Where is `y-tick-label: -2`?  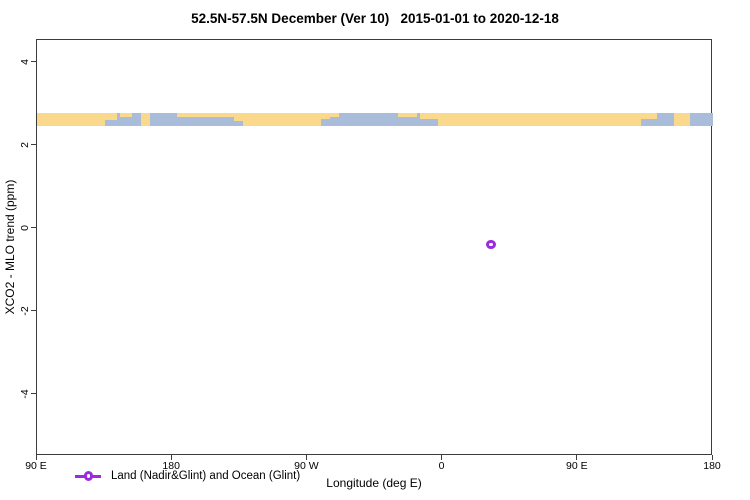 y-tick-label: -2 is located at coordinates (25, 311).